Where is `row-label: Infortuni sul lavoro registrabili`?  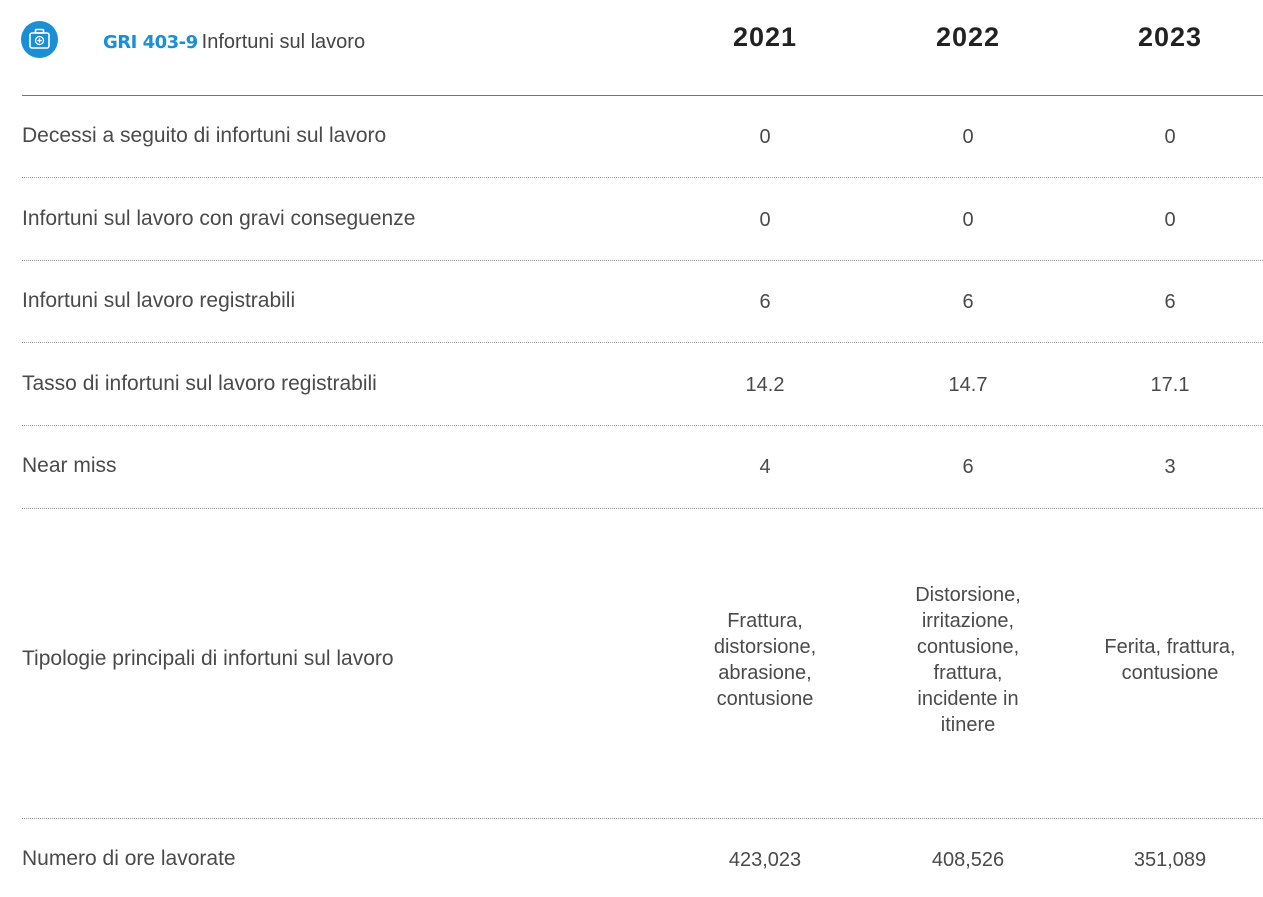 row-label: Infortuni sul lavoro registrabili is located at coordinates (159, 300).